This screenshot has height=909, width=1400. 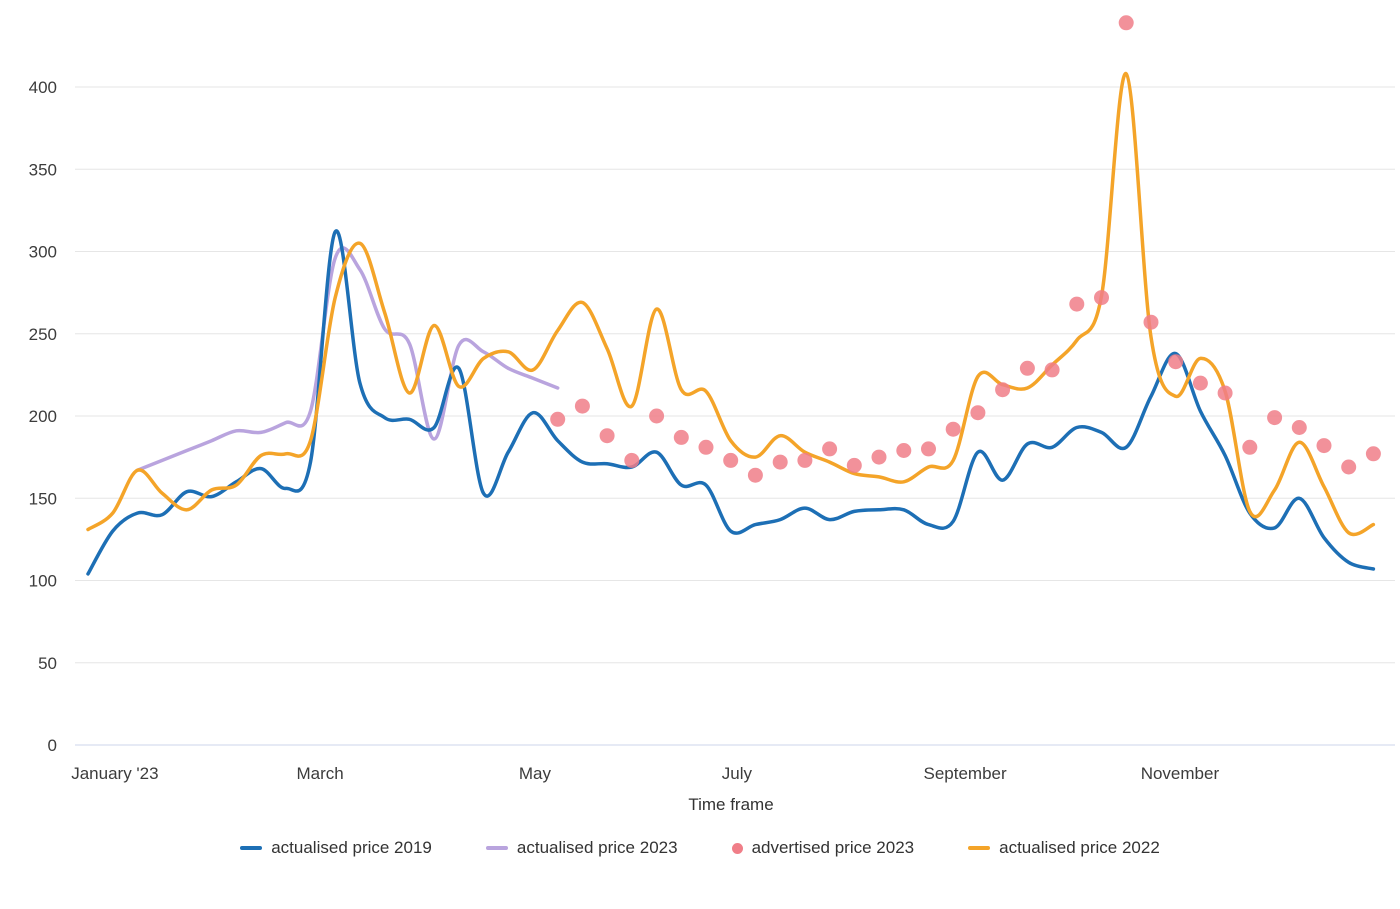 What do you see at coordinates (965, 773) in the screenshot?
I see `x-tick-label: September` at bounding box center [965, 773].